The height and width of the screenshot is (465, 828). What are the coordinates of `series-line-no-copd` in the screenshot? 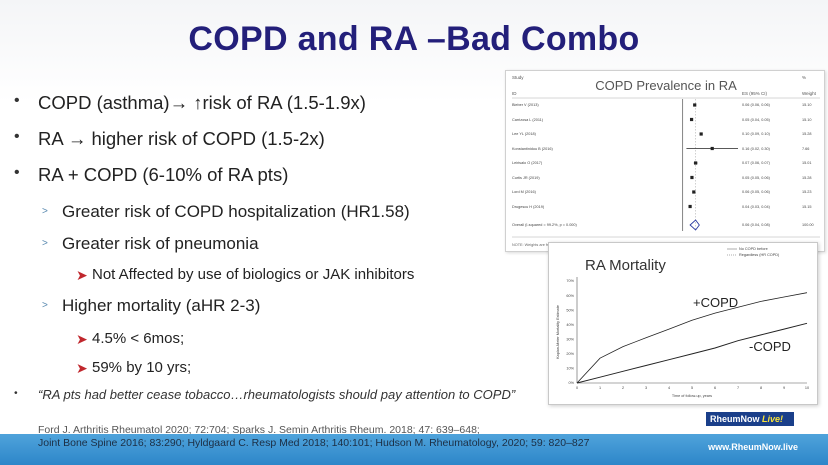 It's located at (692, 353).